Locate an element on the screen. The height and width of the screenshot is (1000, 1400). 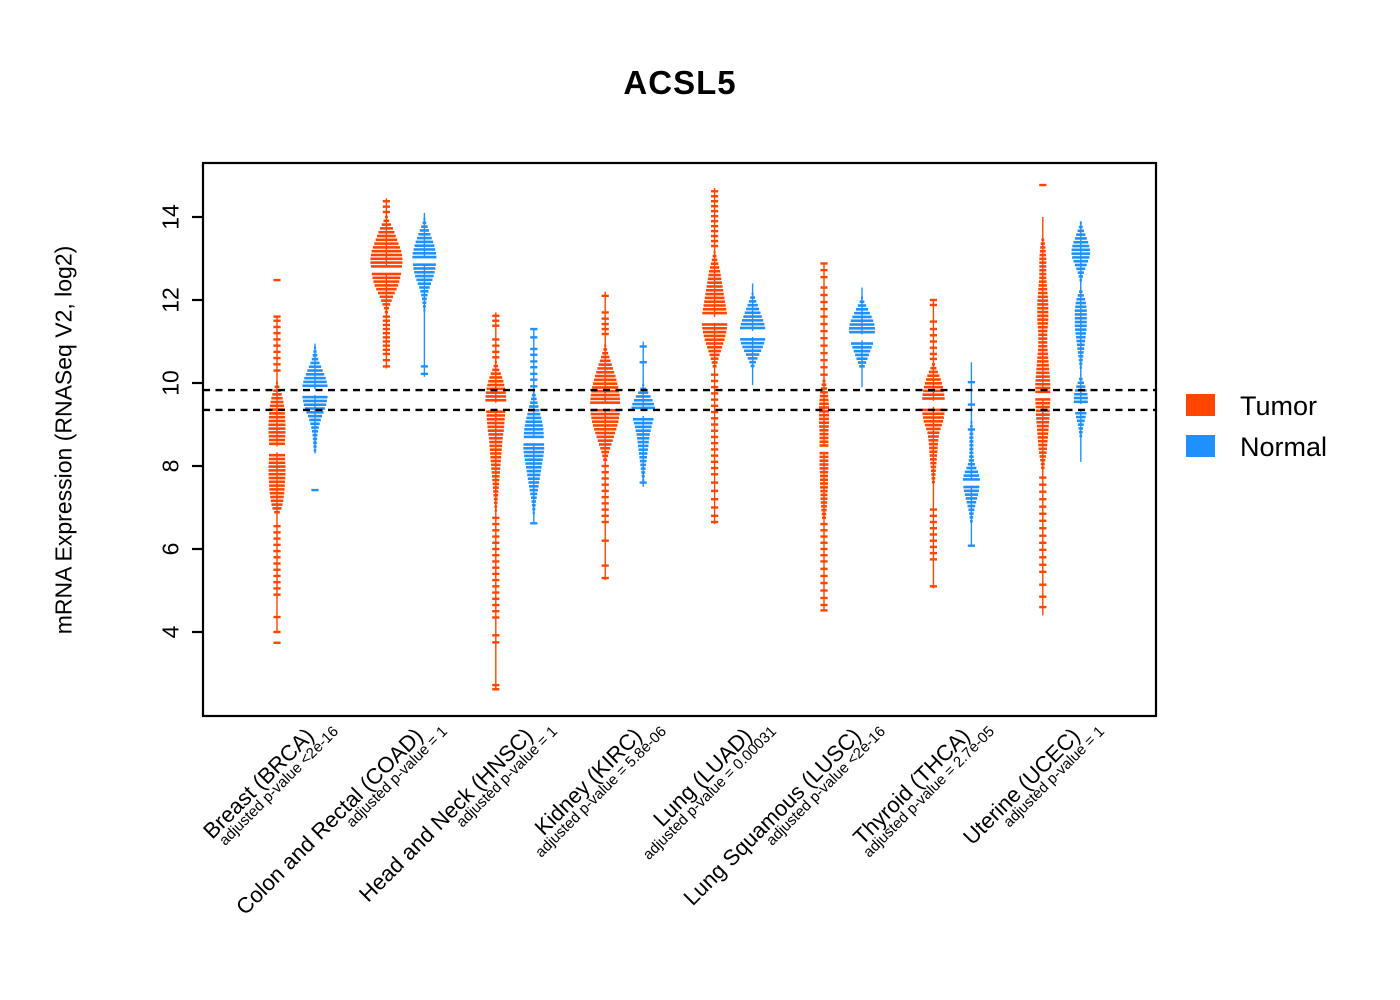
y-tick-10: 10 is located at coordinates (170, 383).